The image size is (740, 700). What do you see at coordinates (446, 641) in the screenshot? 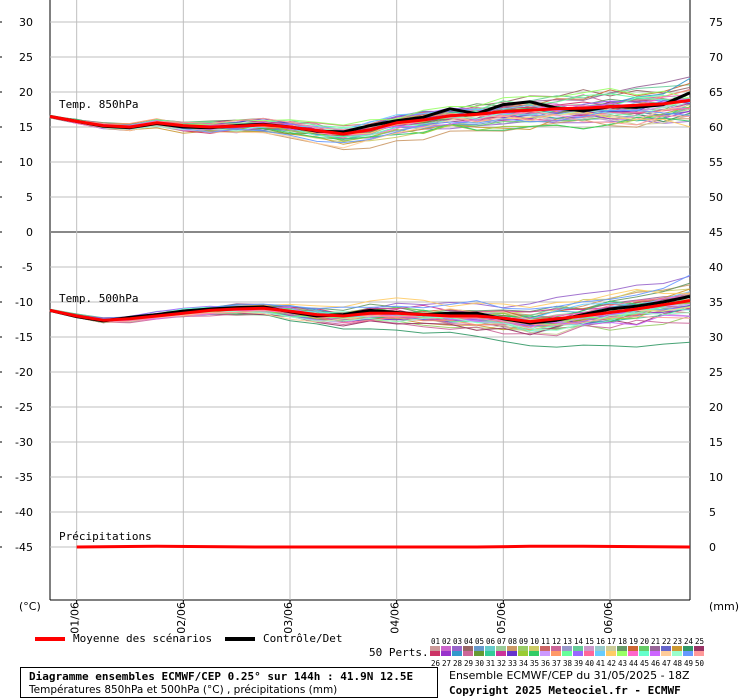
I see `member-number: 02` at bounding box center [446, 641].